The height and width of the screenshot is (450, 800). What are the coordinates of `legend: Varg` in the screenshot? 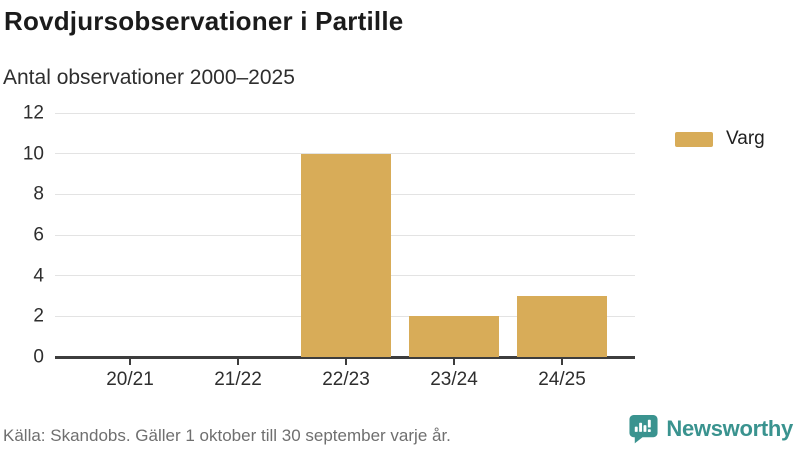 It's located at (720, 139).